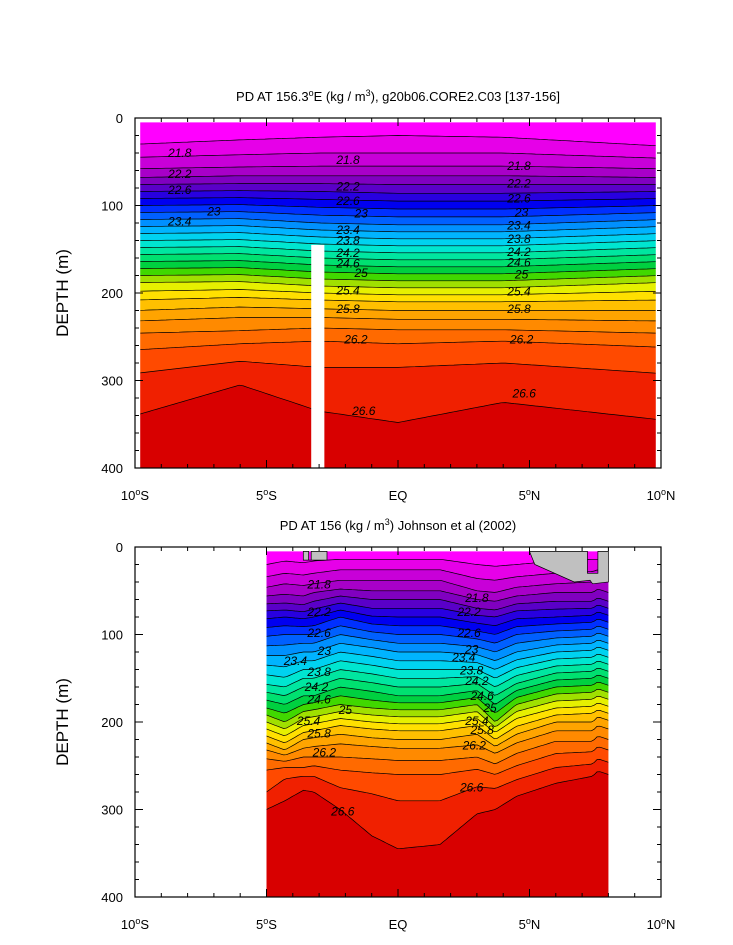  What do you see at coordinates (398, 141) in the screenshot?
I see `contour-line-21.4` at bounding box center [398, 141].